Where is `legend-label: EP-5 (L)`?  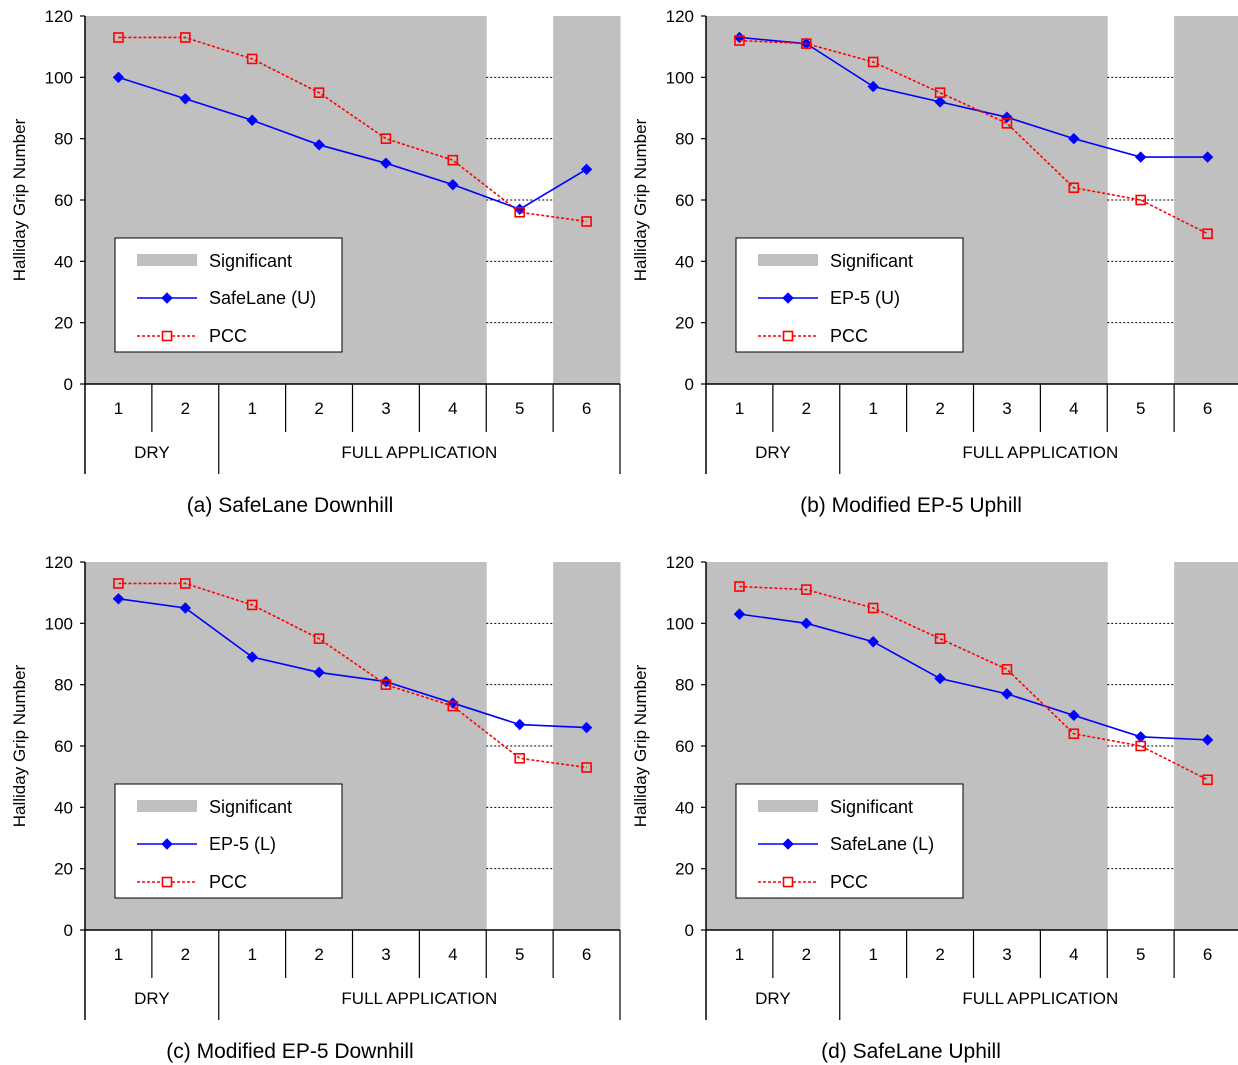 legend-label: EP-5 (L) is located at coordinates (242, 844).